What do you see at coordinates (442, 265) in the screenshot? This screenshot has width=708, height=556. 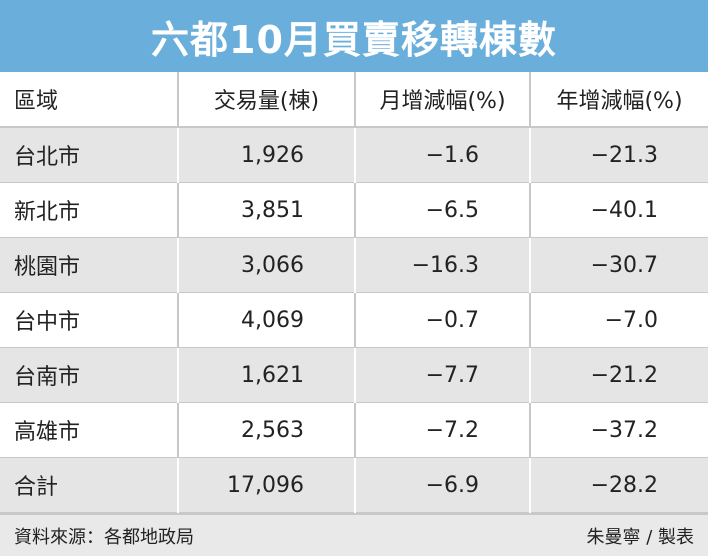 I see `value-cell: −16.3` at bounding box center [442, 265].